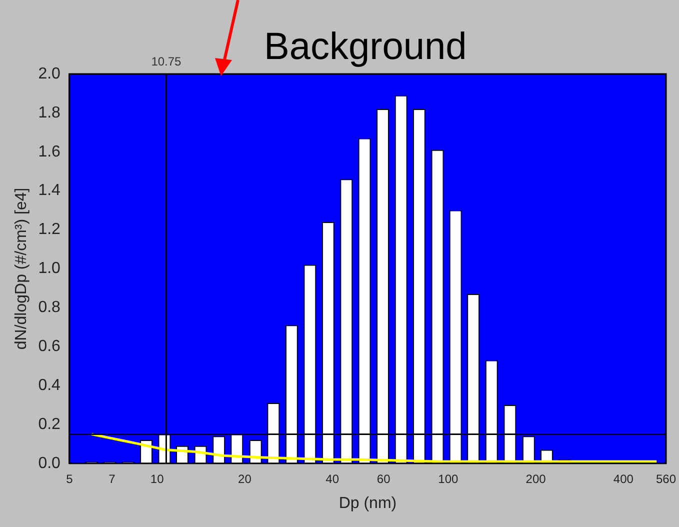  I want to click on y-tick-label: 1.0, so click(49, 269).